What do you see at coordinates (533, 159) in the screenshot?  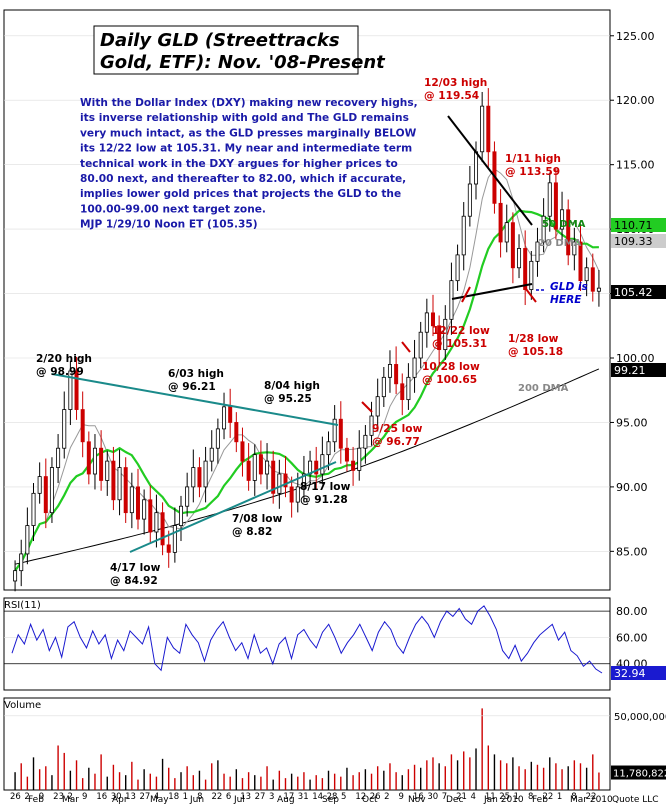 I see `price-annotation-line: 1/11 high` at bounding box center [533, 159].